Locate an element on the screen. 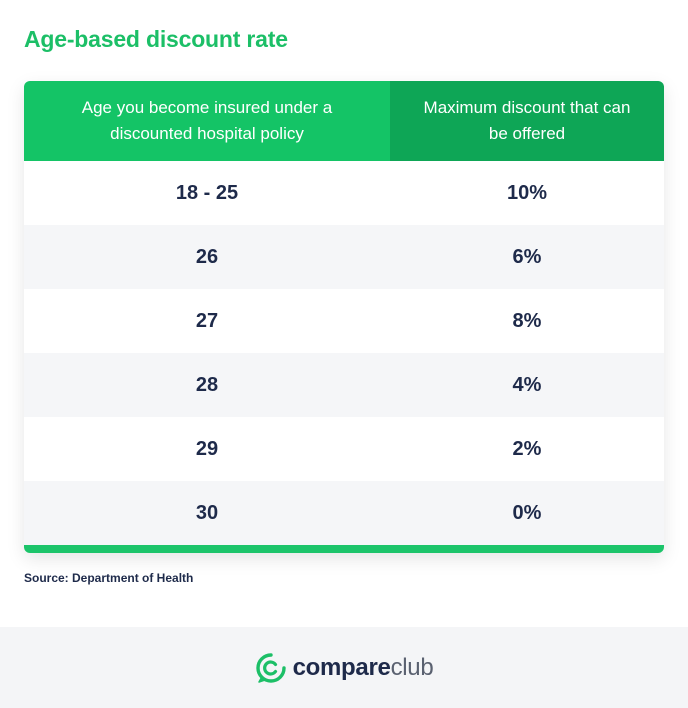 The height and width of the screenshot is (708, 688). table-row: 30 0% is located at coordinates (344, 513).